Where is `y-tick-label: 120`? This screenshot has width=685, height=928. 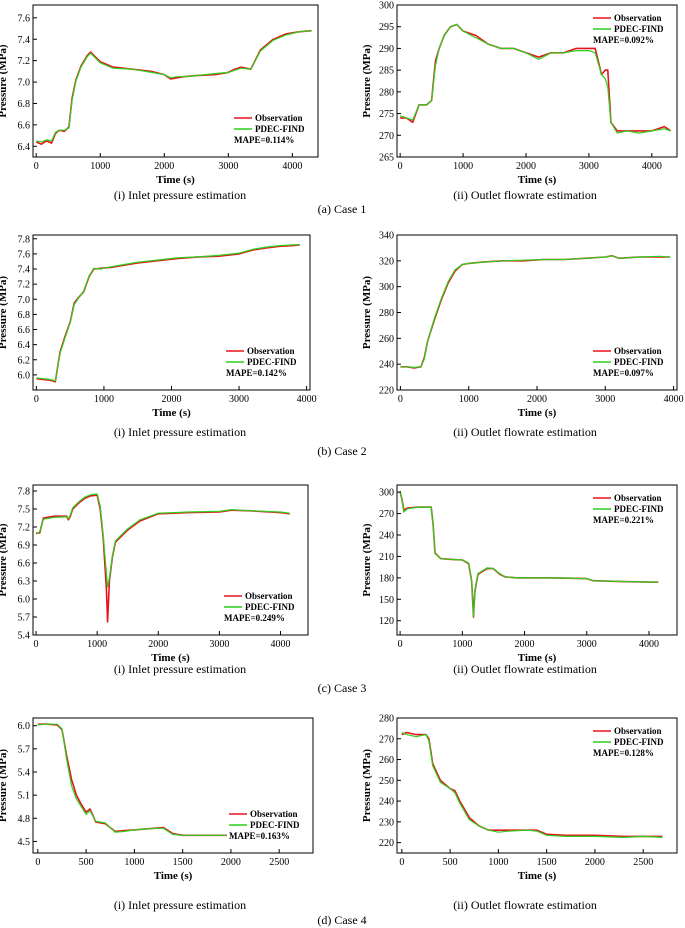
y-tick-label: 120 is located at coordinates (386, 621).